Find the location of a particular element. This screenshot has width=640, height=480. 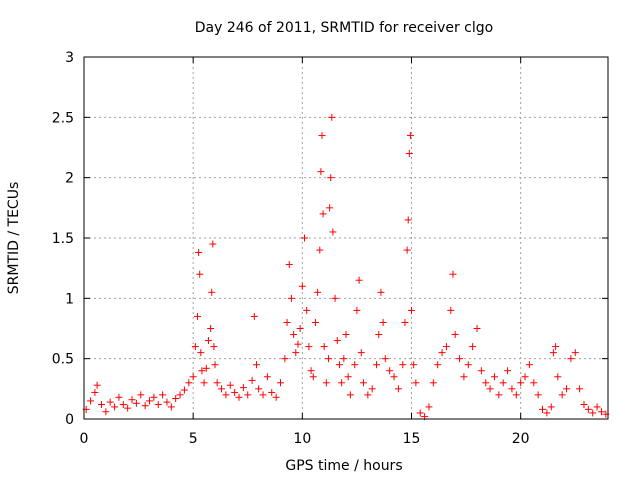

x-tick-label: 20 is located at coordinates (521, 439).